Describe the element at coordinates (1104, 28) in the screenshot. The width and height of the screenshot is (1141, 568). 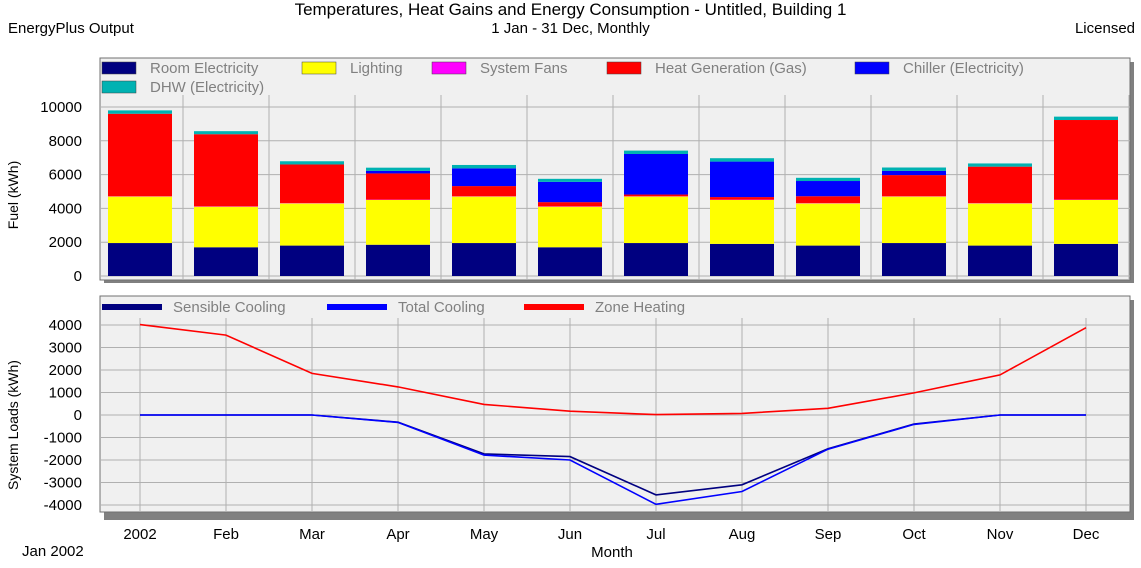
I see `license-label: Licensed` at that location.